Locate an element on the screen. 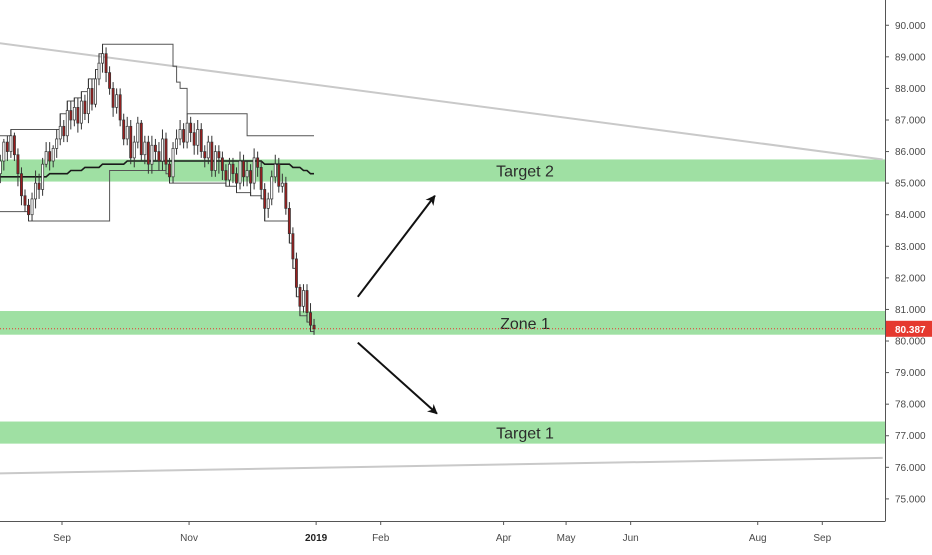 The image size is (932, 555). time-tick-label: Sep is located at coordinates (822, 538).